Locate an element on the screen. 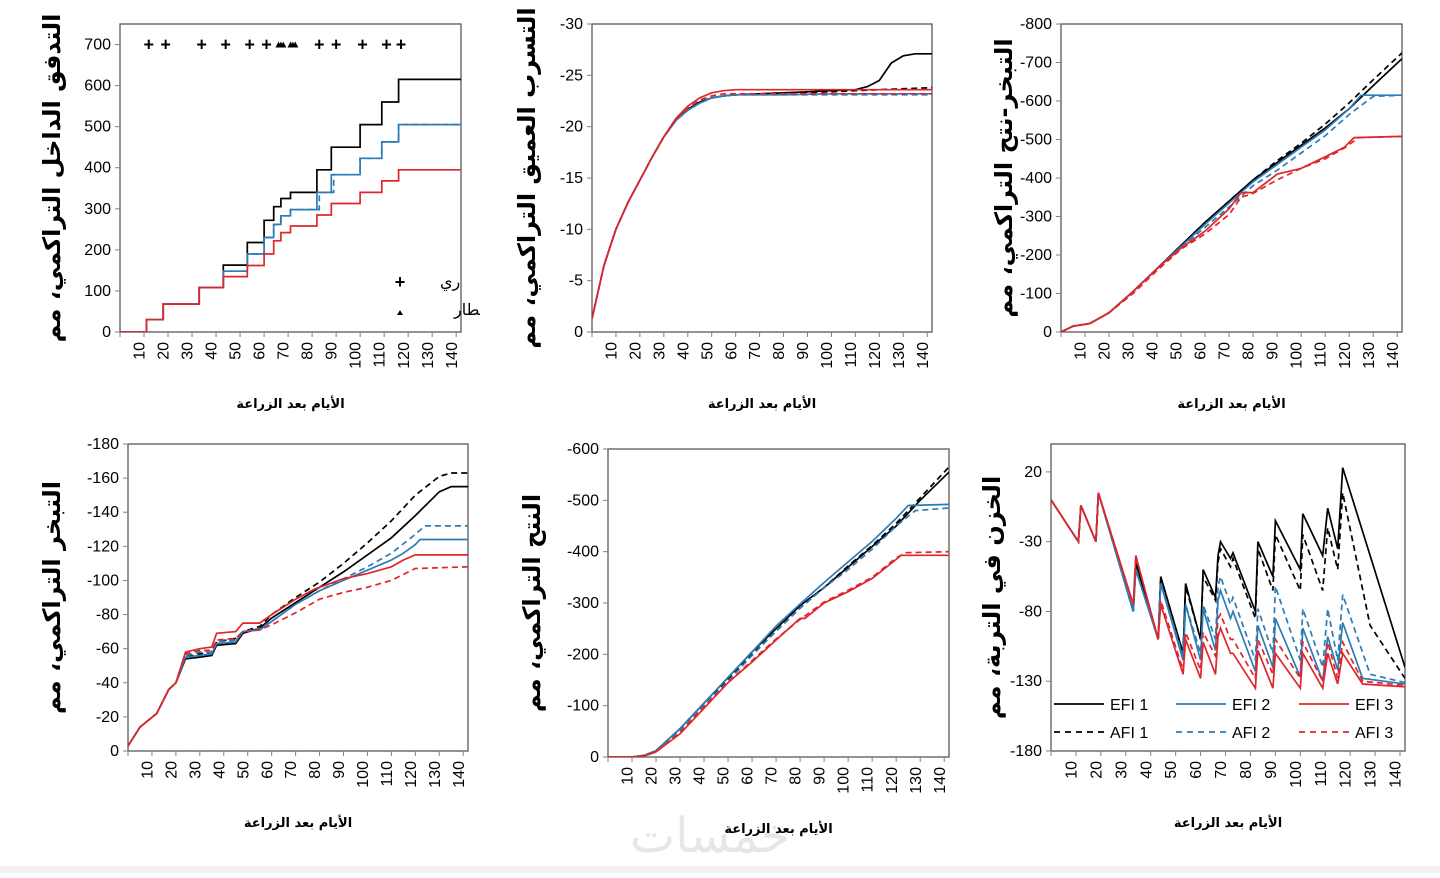 This screenshot has height=878, width=1440. legend-rain-icon is located at coordinates (400, 312).